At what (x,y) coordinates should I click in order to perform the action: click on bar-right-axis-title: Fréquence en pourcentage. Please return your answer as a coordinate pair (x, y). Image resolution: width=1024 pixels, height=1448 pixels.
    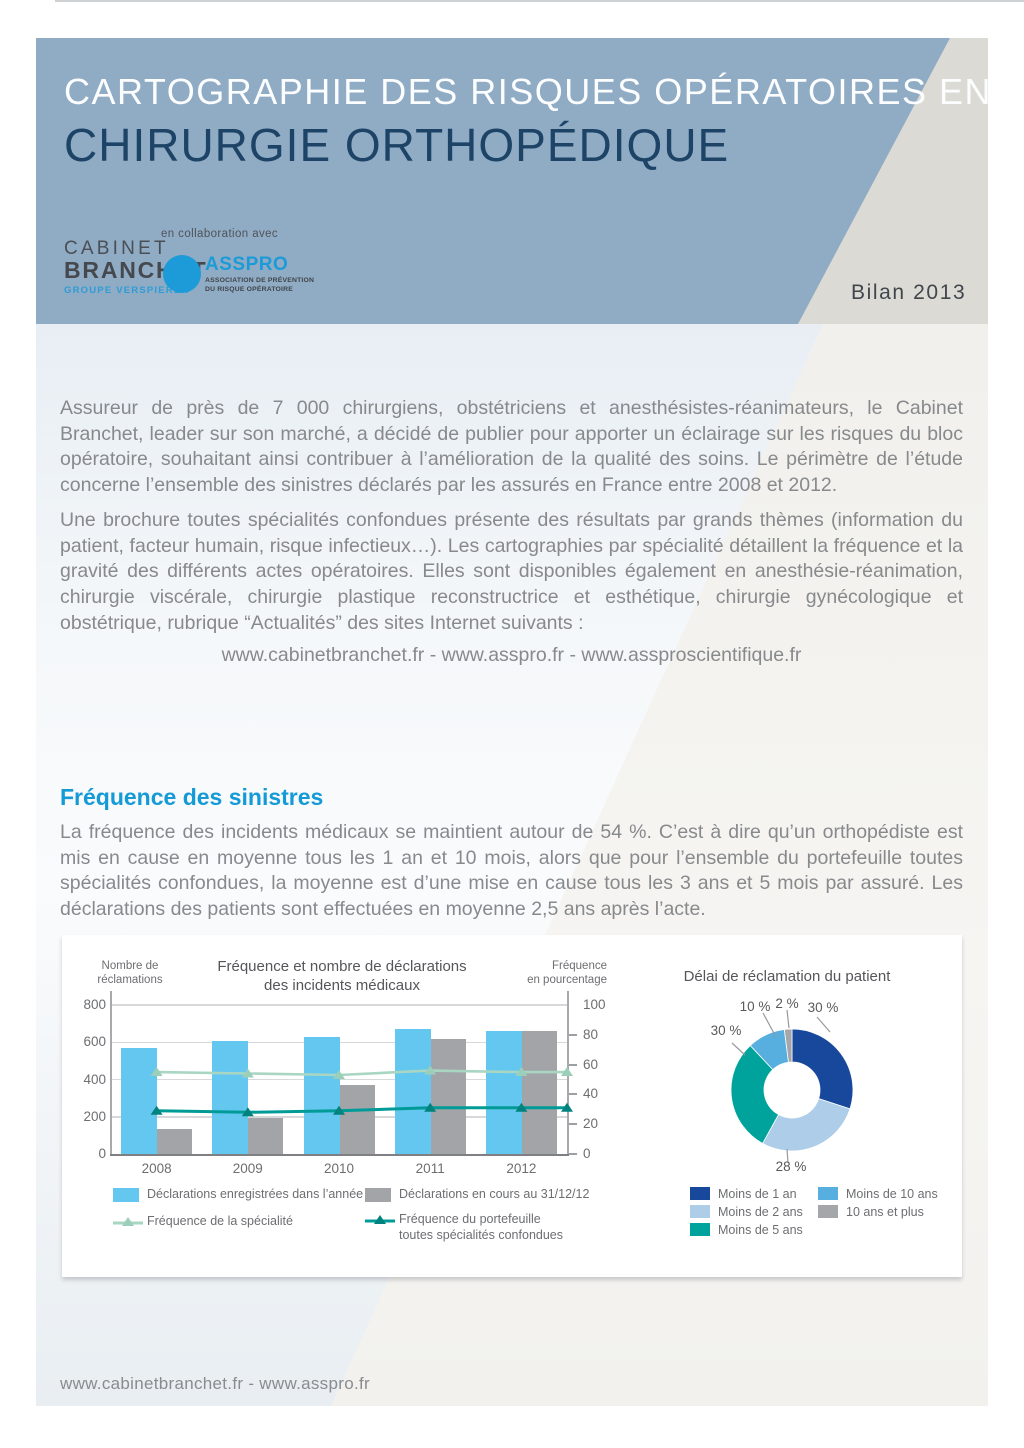
    Looking at the image, I should click on (567, 973).